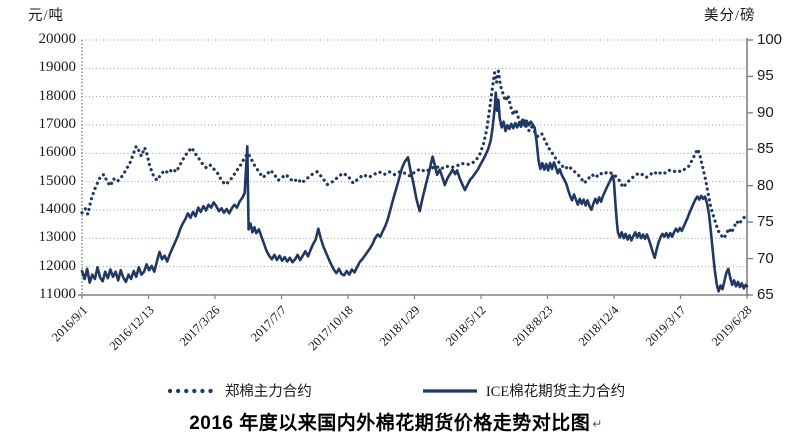  I want to click on legend-item-ice: ICE棉花期货主力合约, so click(523, 390).